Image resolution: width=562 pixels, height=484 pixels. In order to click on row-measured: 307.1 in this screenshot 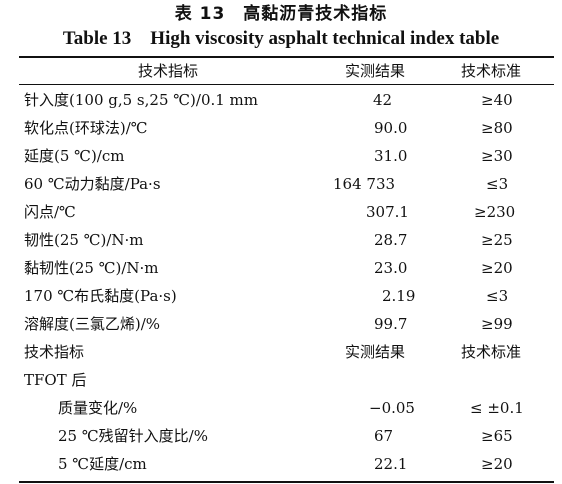, I will do `click(387, 212)`.